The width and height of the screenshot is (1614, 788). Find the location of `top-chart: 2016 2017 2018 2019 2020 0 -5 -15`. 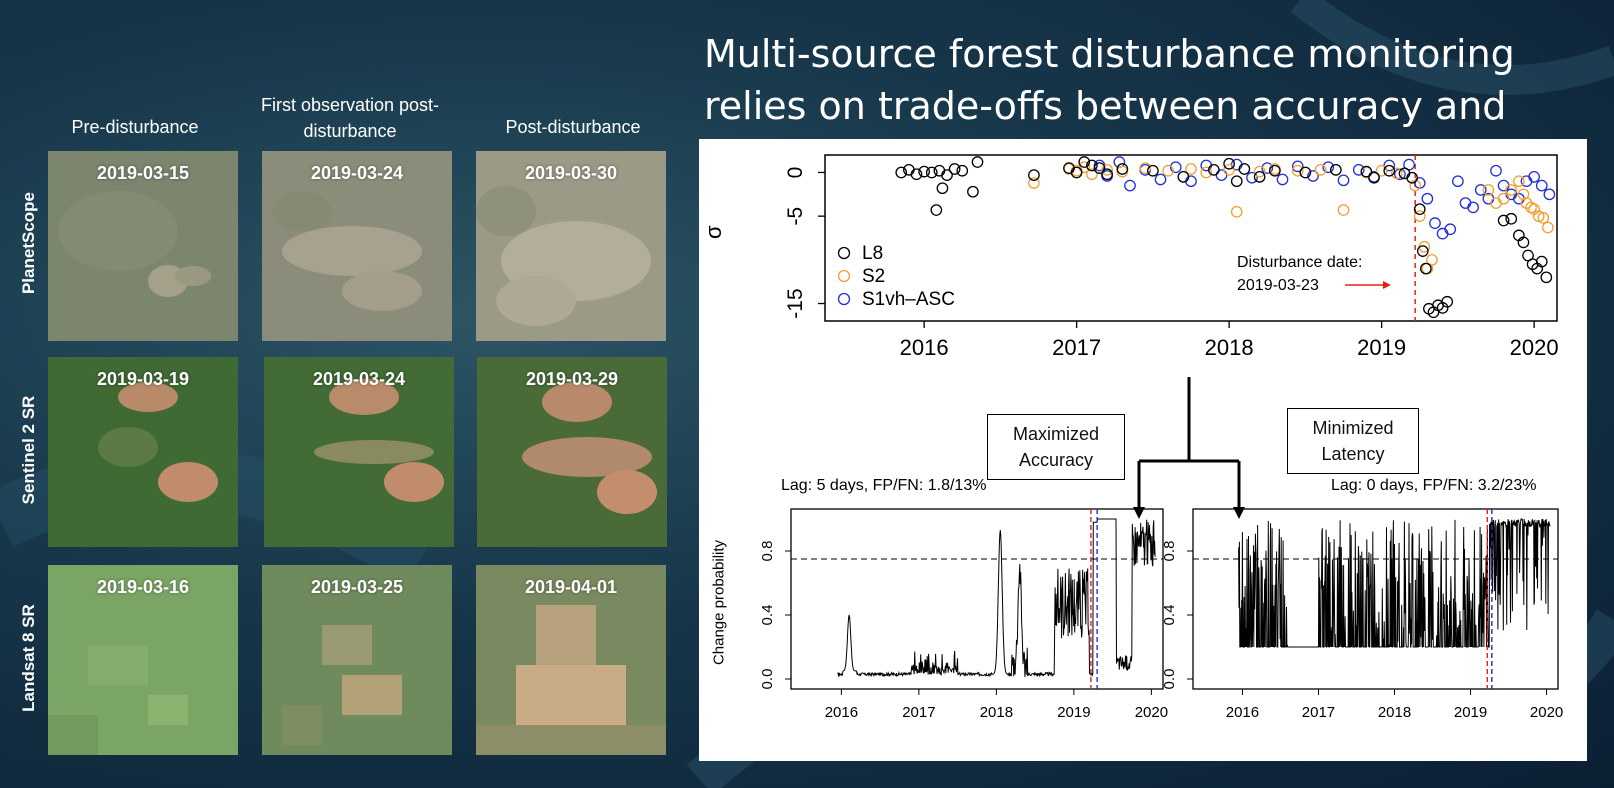

top-chart: 2016 2017 2018 2019 2020 0 -5 -15 is located at coordinates (1171, 257).